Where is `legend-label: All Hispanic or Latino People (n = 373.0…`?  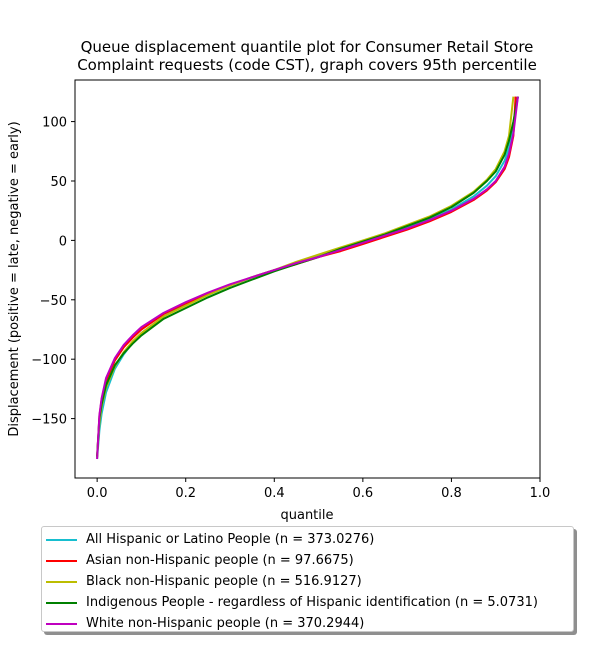
legend-label: All Hispanic or Latino People (n = 373.0… is located at coordinates (230, 539).